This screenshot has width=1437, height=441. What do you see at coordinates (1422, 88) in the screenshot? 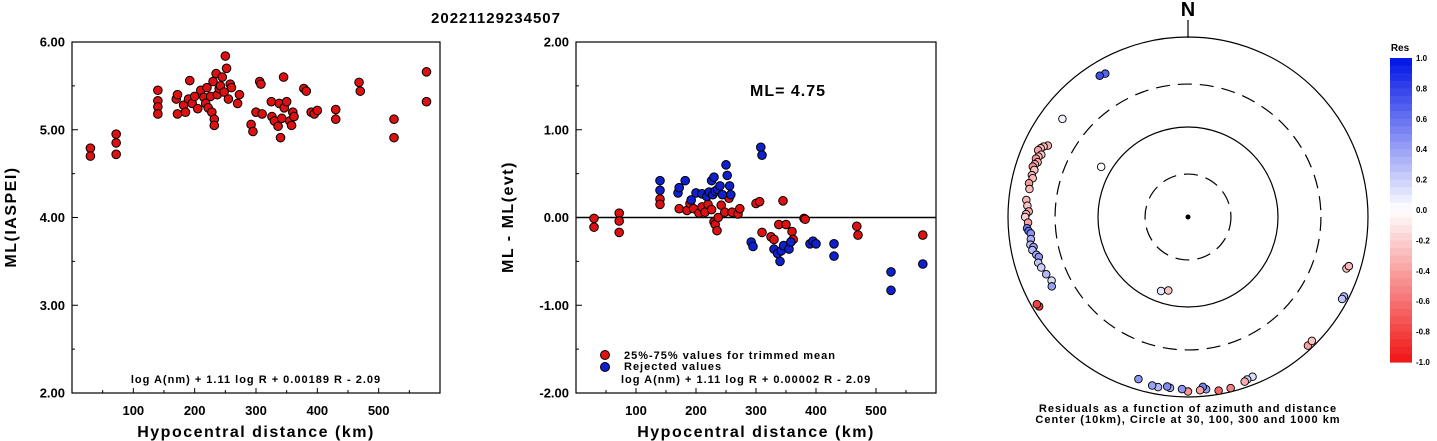
I see `colorbar-tick-label: 0.8` at bounding box center [1422, 88].